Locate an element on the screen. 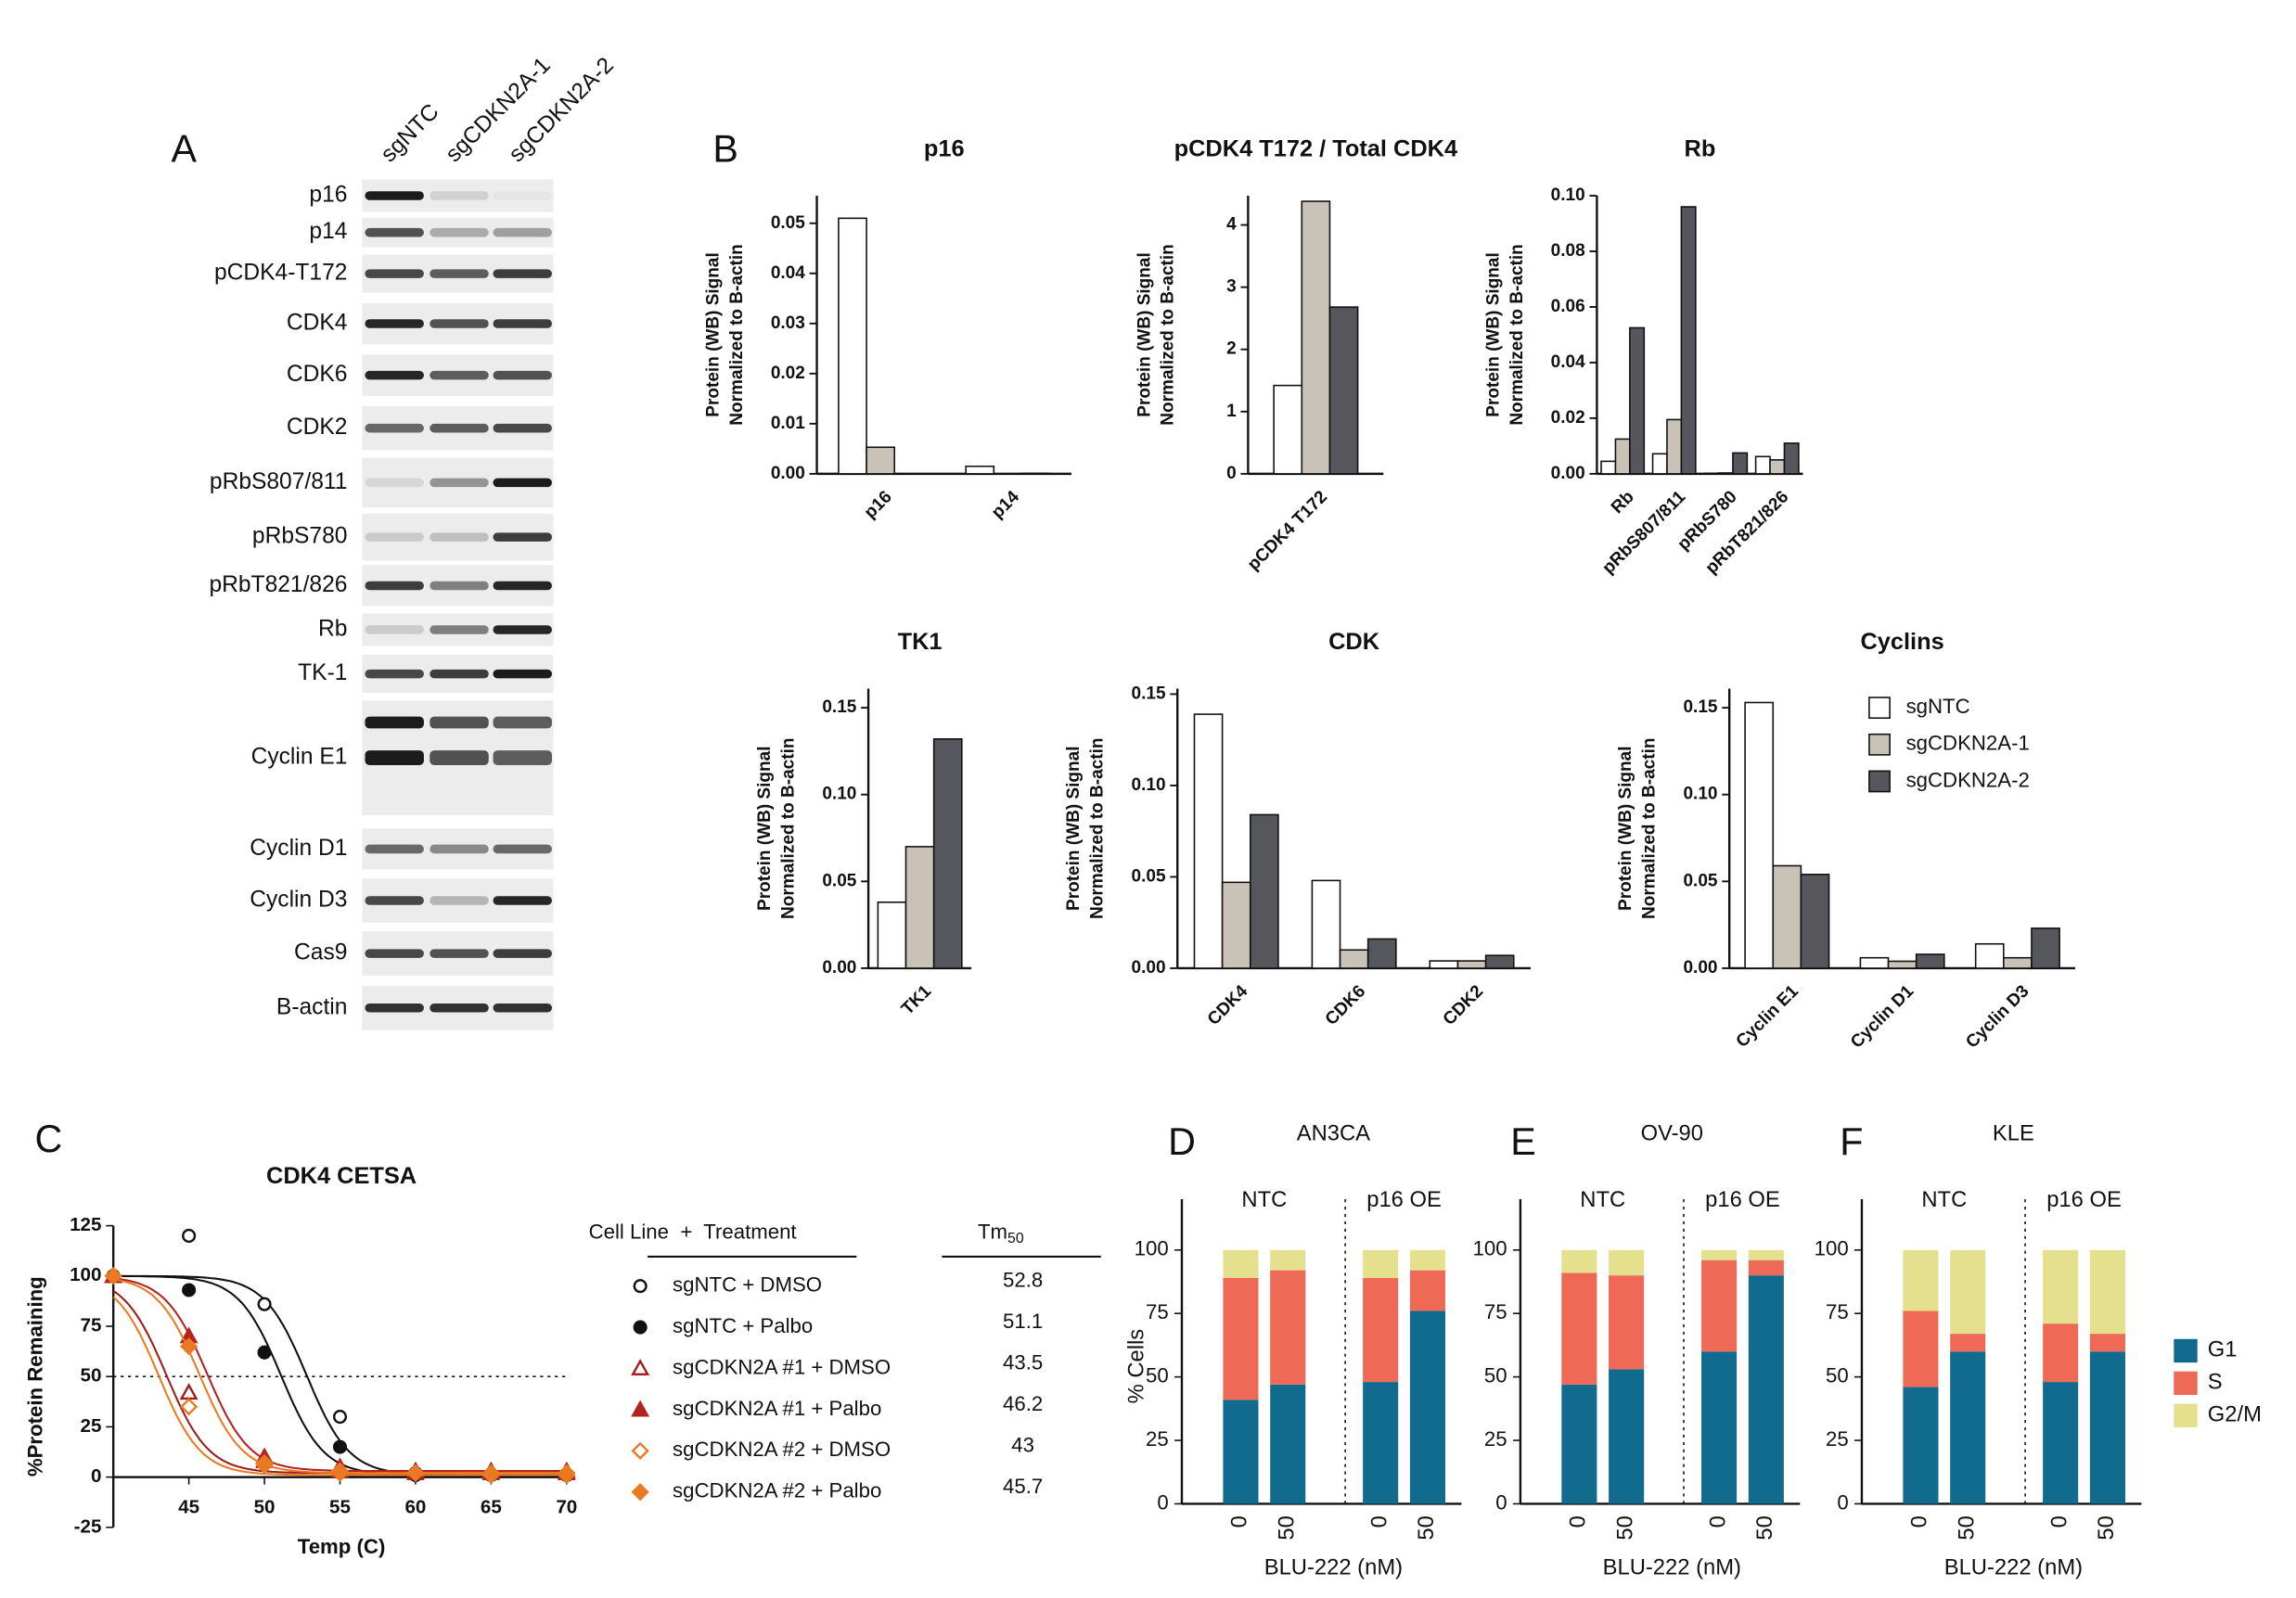 The image size is (2296, 1598). y-tick-label: 0.10 is located at coordinates (1700, 794).